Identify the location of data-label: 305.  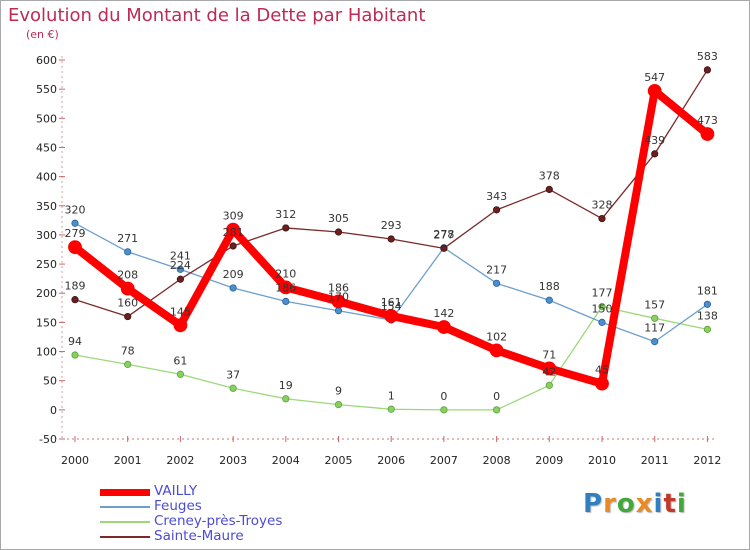
(338, 218).